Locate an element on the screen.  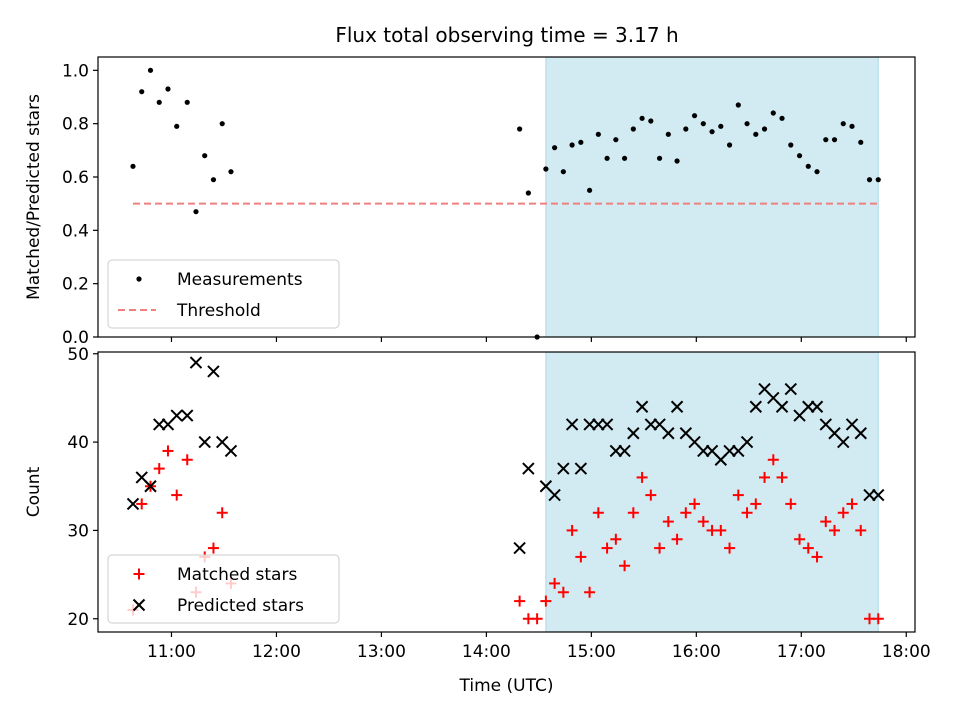
legend: Matched stars Predicted stars is located at coordinates (223, 589).